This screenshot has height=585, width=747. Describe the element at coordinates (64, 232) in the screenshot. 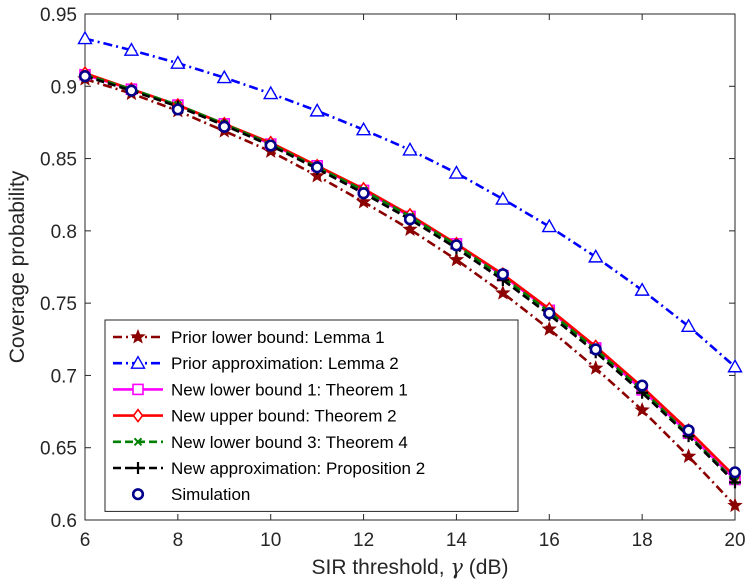

I see `y-tick-label: 0.8` at that location.